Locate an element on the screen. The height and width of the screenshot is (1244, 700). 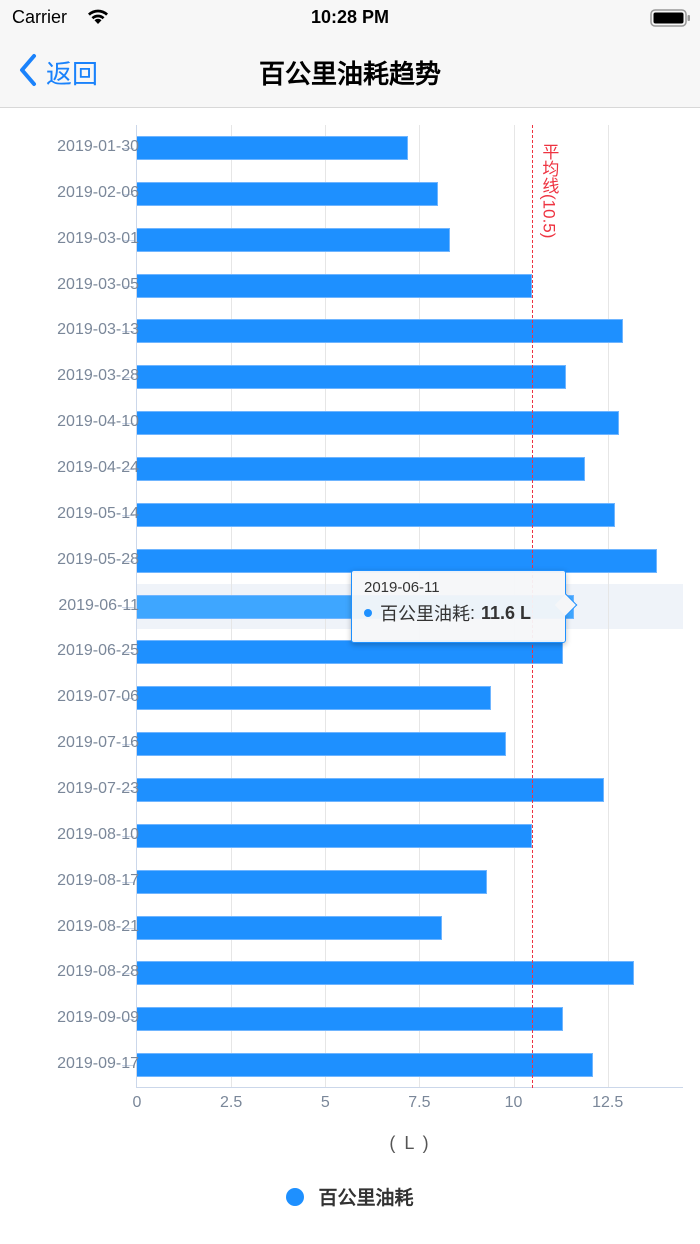
x-axis-label: 7.5 is located at coordinates (419, 1102).